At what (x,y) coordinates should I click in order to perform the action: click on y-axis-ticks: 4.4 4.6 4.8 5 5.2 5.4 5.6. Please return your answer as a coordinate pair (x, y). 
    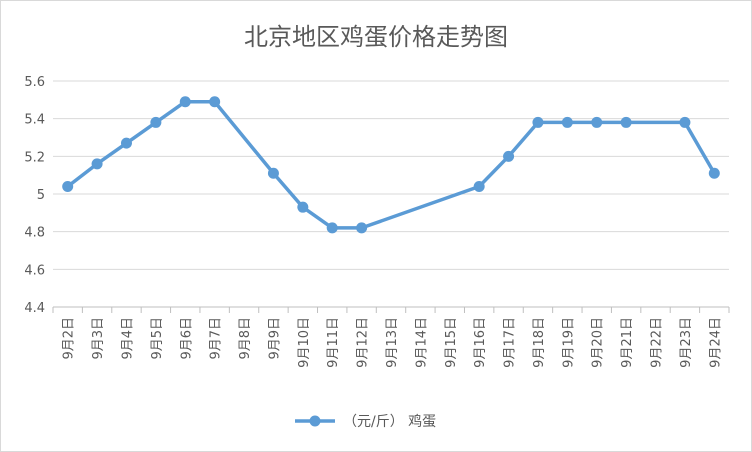
    Looking at the image, I should click on (34, 195).